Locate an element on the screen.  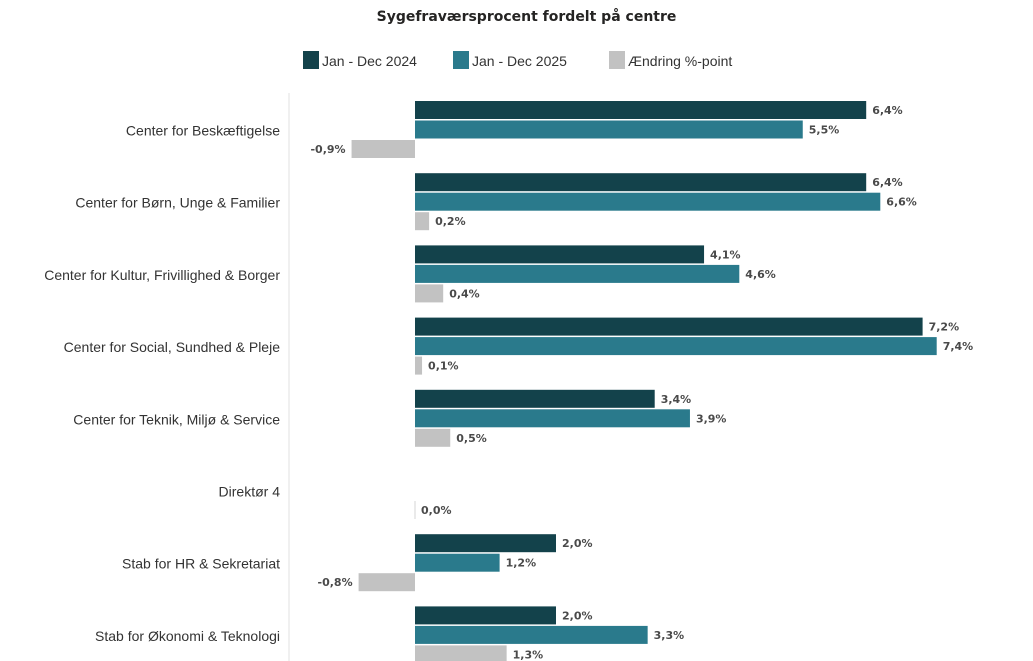
data-label: 7,4% is located at coordinates (958, 346).